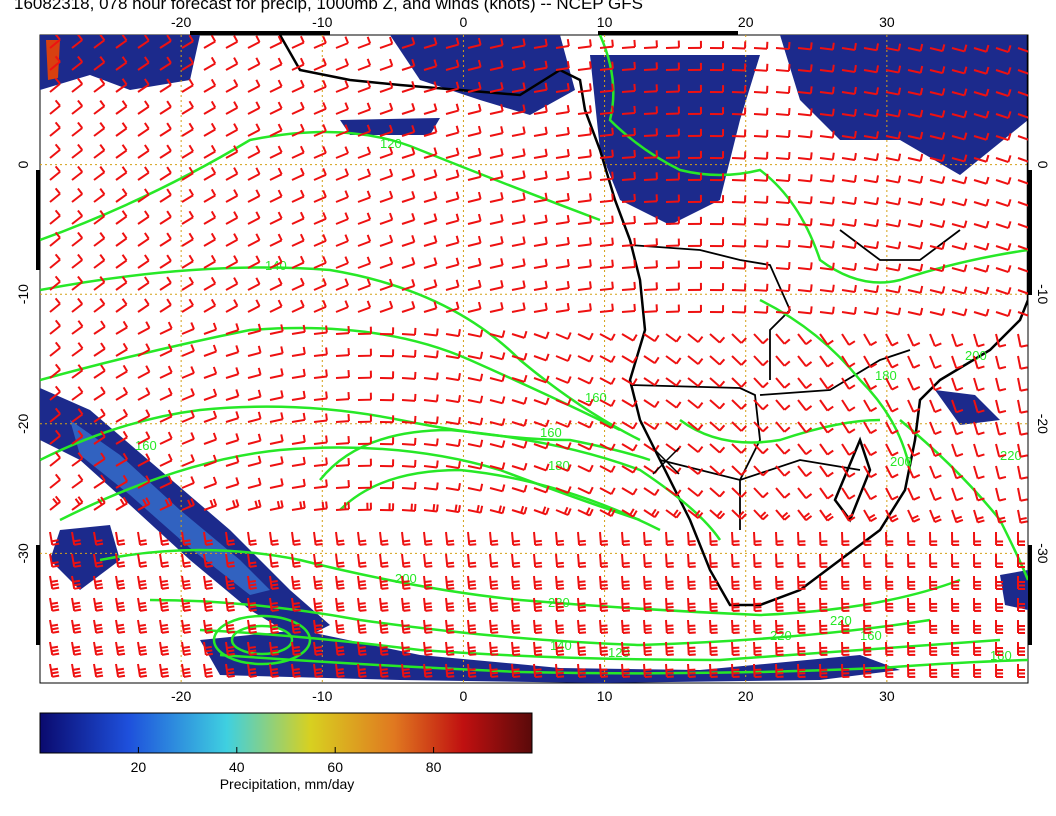 This screenshot has width=1056, height=816. I want to click on precip-band-southern-edge, so click(550, 656).